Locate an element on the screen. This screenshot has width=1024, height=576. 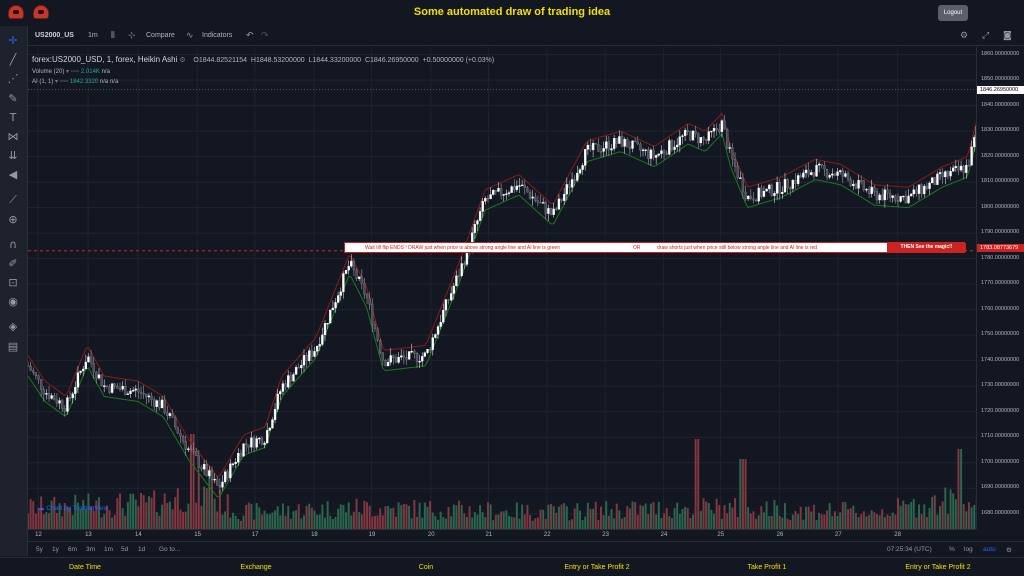
log-toggle: log is located at coordinates (968, 549).